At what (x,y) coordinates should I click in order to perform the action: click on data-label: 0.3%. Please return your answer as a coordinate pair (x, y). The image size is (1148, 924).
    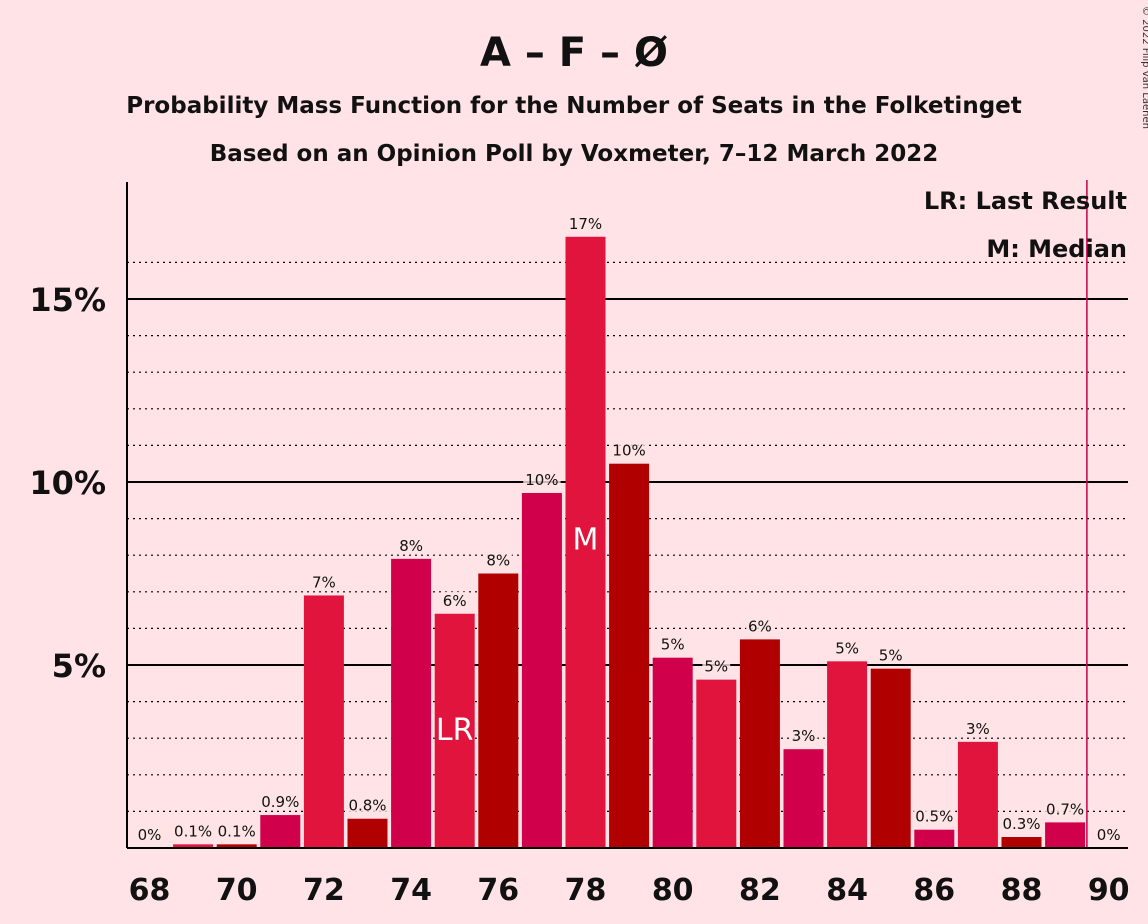
    Looking at the image, I should click on (1021, 824).